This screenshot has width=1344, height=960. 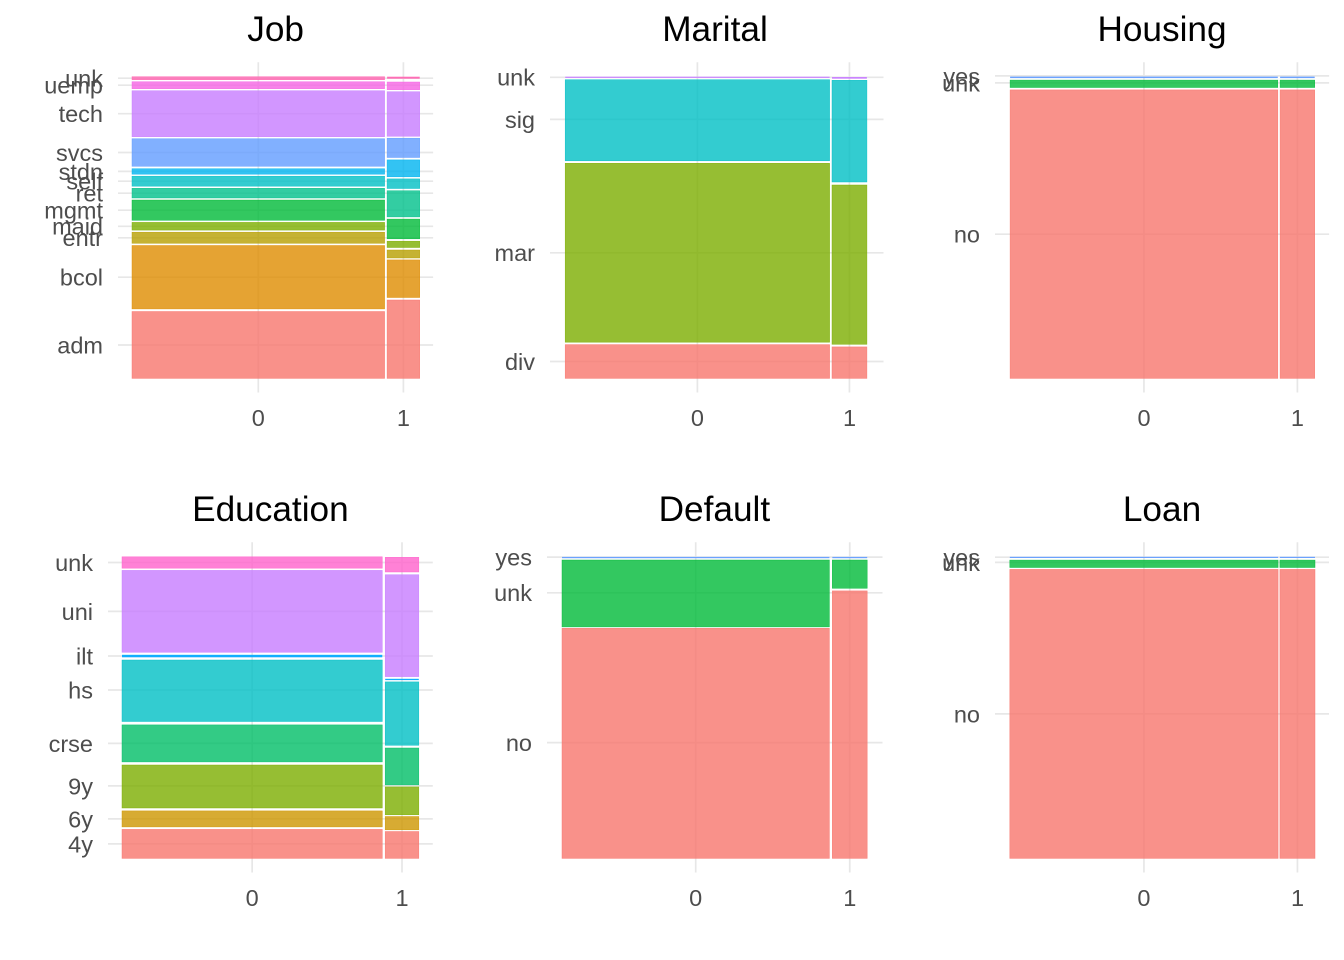 I want to click on svg-text: hs, so click(x=80, y=690).